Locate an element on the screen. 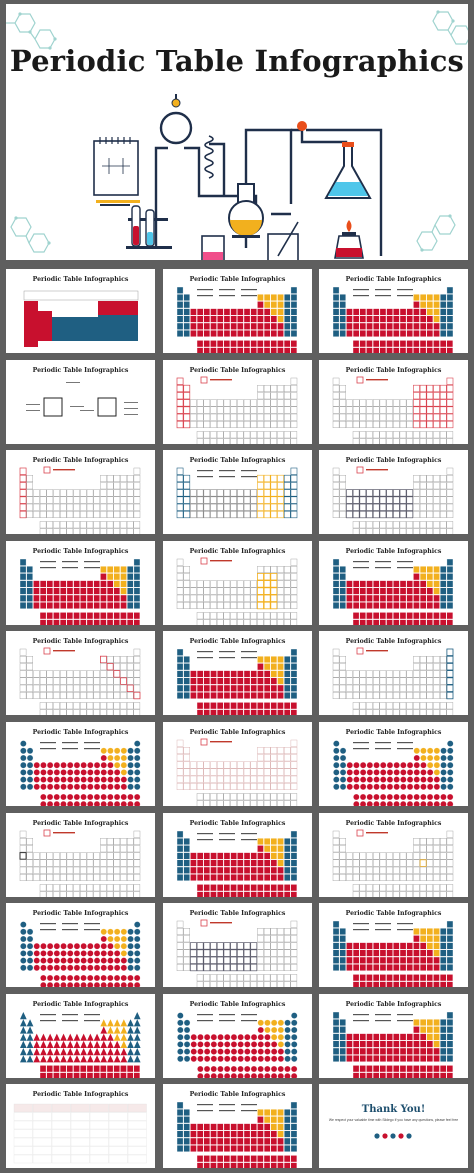  table-cell is located at coordinates (137, 1117).